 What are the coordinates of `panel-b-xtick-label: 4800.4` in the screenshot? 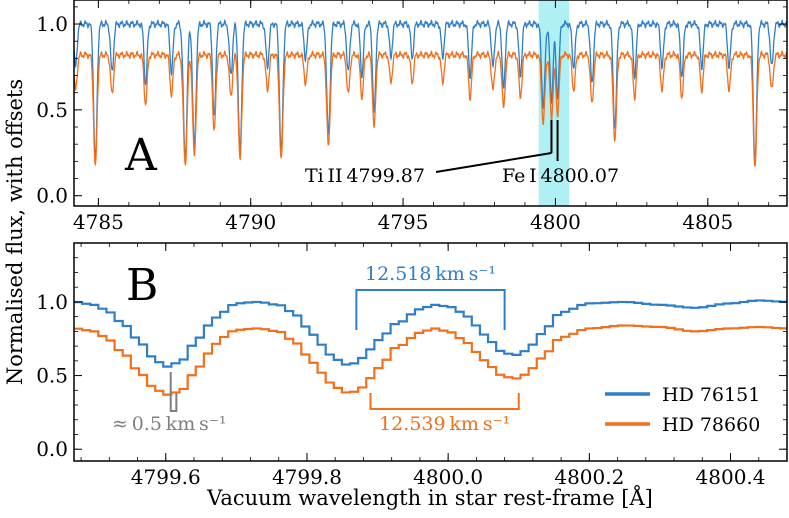 It's located at (731, 477).